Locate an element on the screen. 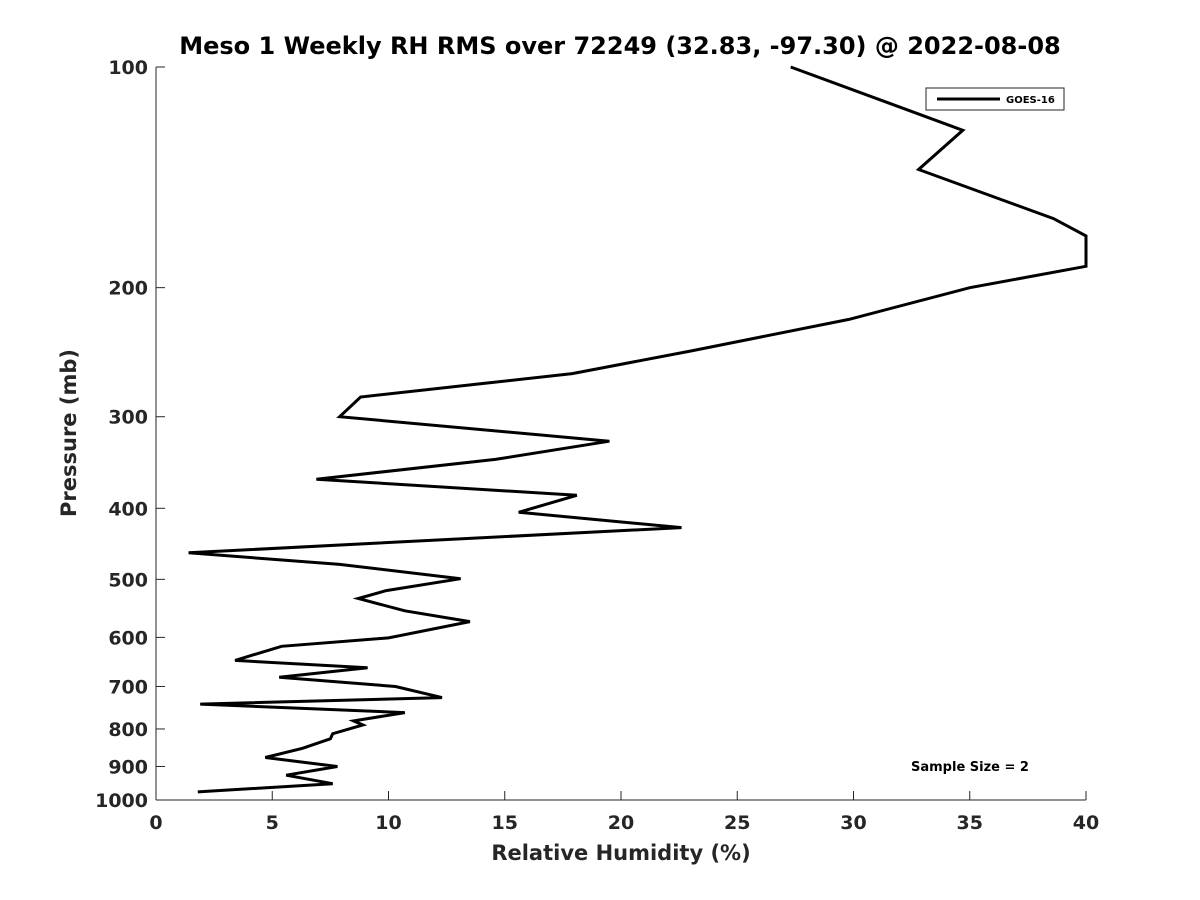 The height and width of the screenshot is (900, 1200). y-tick-label: 300 is located at coordinates (128, 418).